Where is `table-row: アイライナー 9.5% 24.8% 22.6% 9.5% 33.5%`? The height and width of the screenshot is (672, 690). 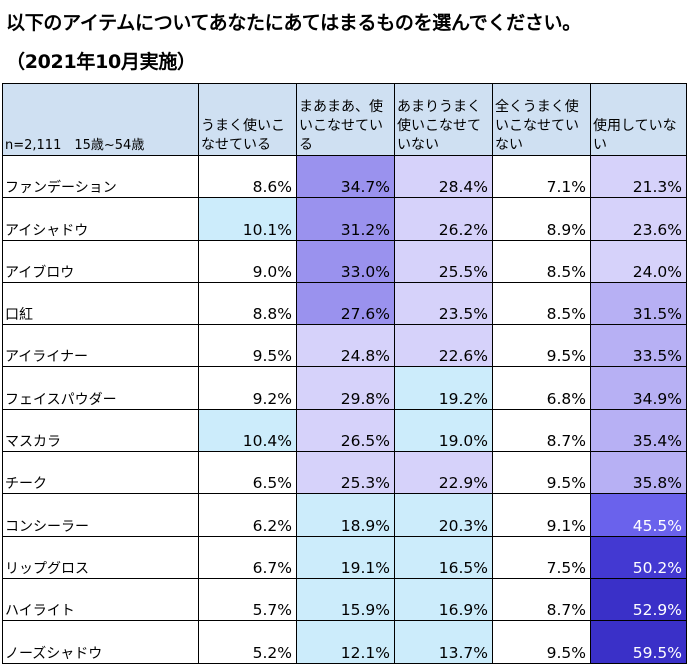
table-row: アイライナー 9.5% 24.8% 22.6% 9.5% 33.5% is located at coordinates (344, 346).